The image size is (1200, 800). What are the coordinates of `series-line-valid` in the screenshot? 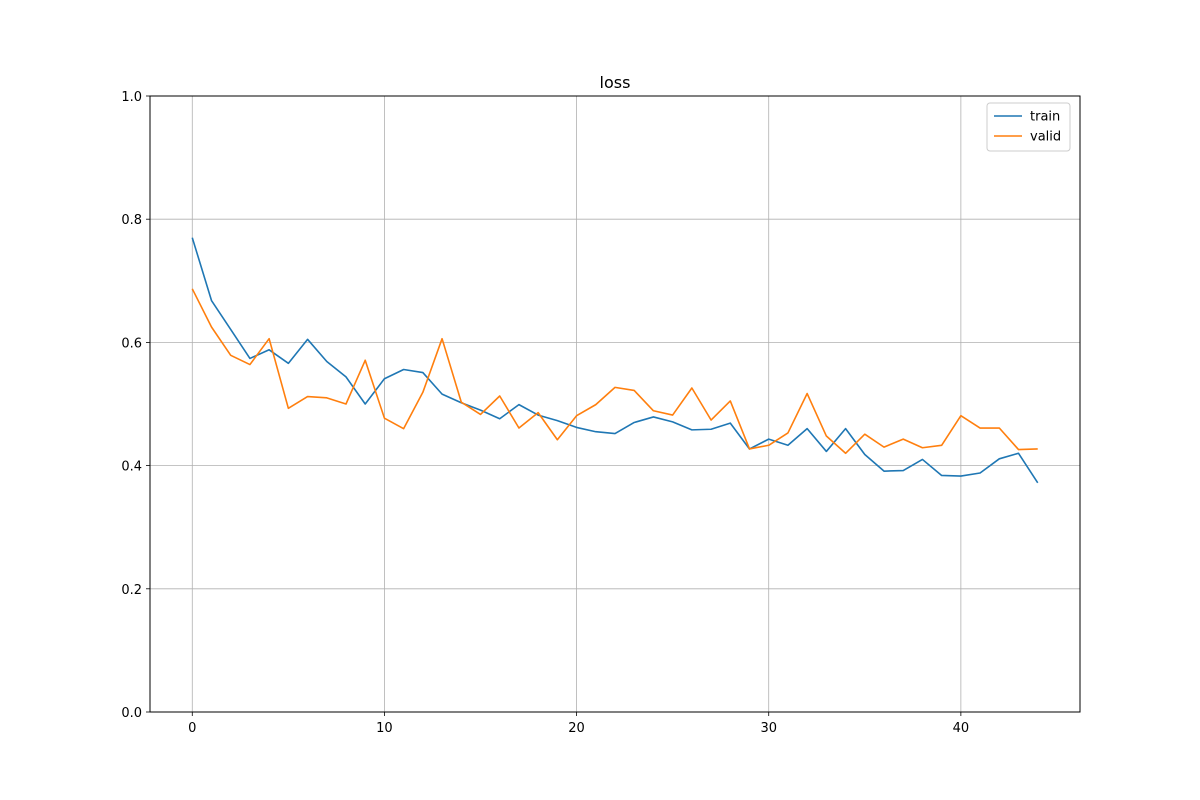 It's located at (614, 371).